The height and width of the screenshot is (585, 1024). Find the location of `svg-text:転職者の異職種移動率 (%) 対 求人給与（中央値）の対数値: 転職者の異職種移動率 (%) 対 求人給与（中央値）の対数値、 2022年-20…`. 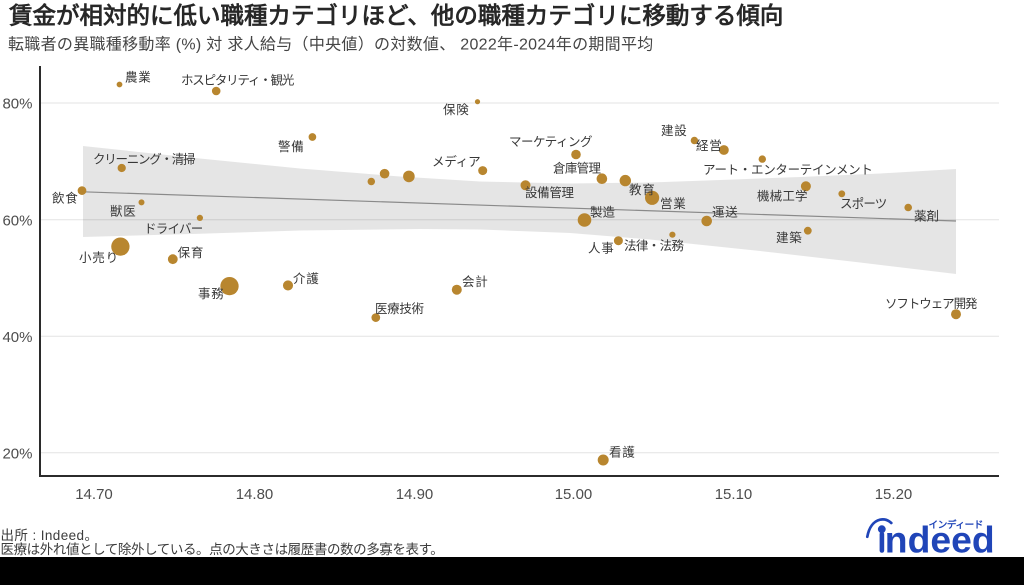

svg-text:転職者の異職種移動率 (%) 対 求人給与（中央値）の対数値: 転職者の異職種移動率 (%) 対 求人給与（中央値）の対数値、 2022年-20… is located at coordinates (331, 45).